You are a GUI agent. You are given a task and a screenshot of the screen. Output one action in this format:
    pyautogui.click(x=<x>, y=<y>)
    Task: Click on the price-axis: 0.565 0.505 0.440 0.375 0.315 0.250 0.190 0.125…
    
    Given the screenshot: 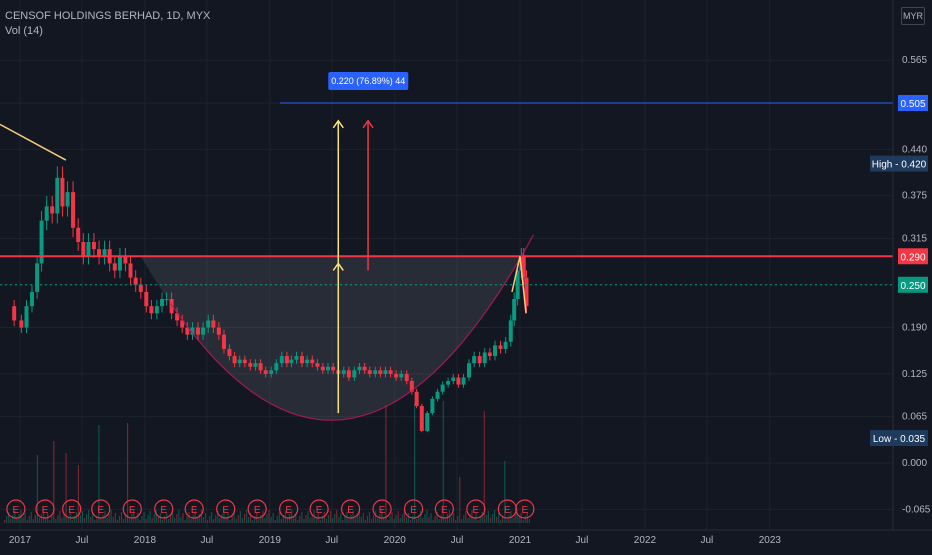 What is the action you would take?
    pyautogui.click(x=911, y=265)
    